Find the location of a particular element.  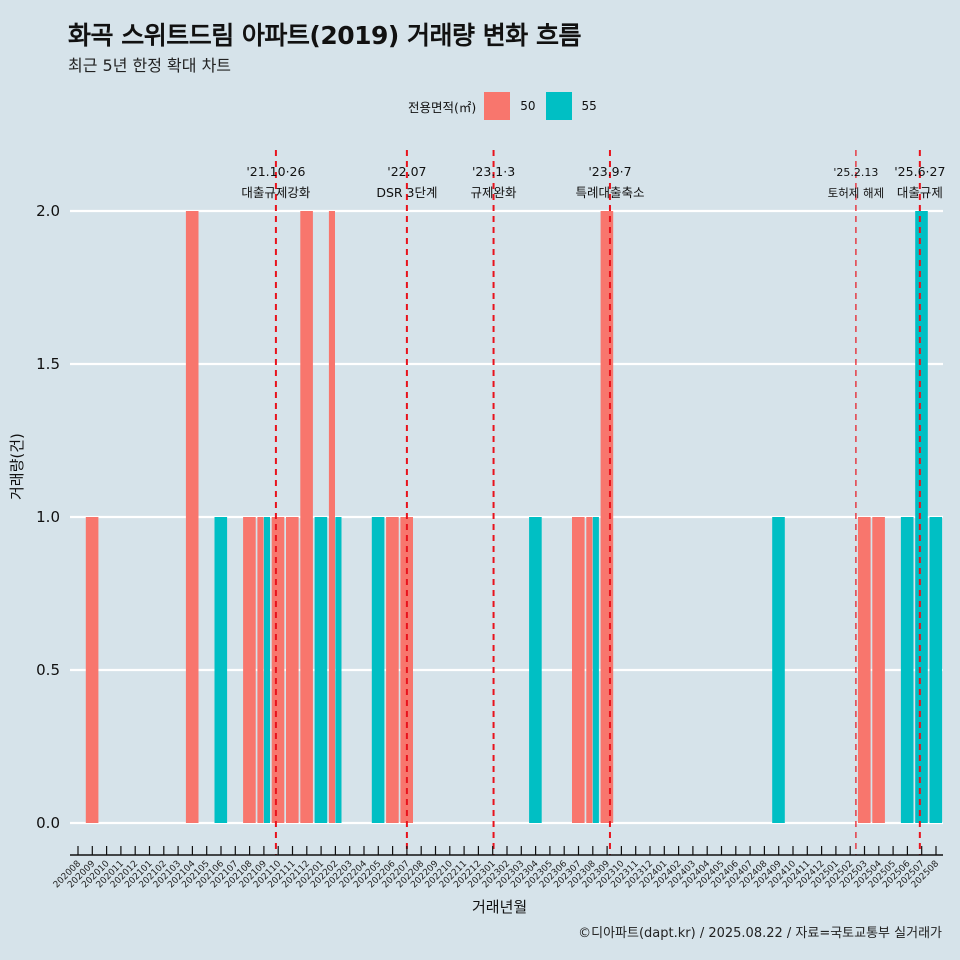

event-date-label: '21.10·26 is located at coordinates (275, 171).